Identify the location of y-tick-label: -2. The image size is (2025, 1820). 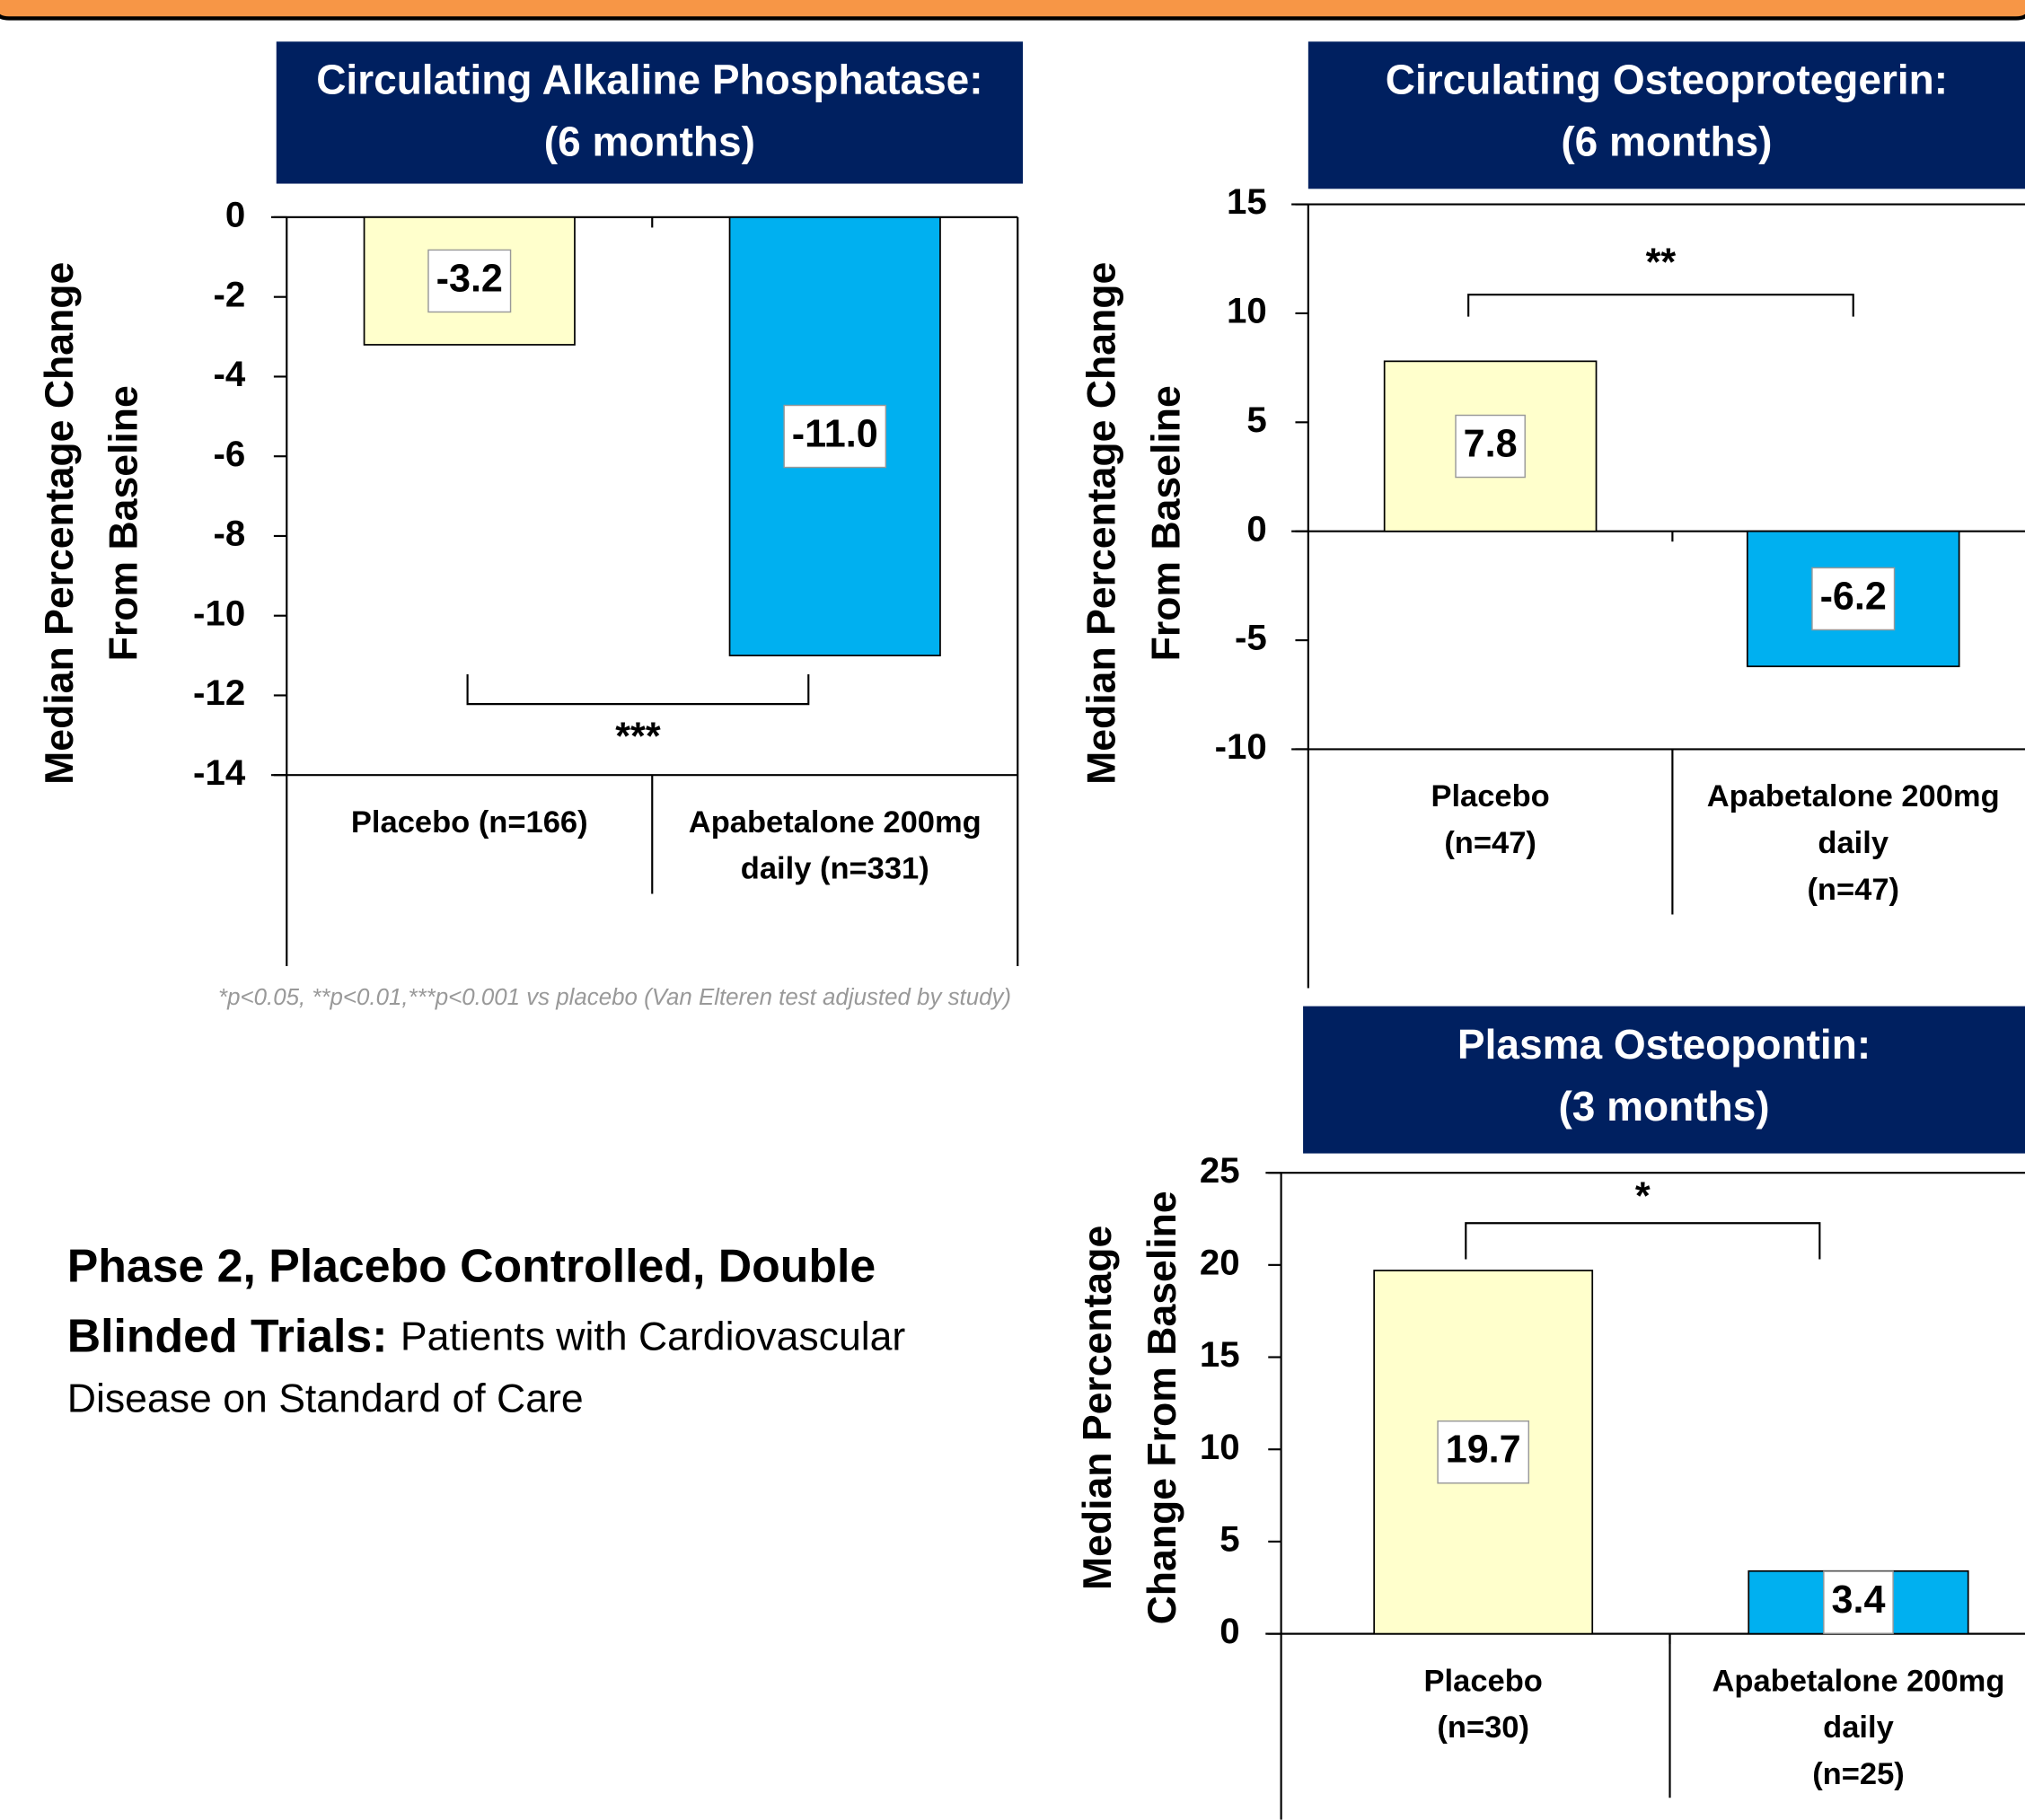
(229, 294).